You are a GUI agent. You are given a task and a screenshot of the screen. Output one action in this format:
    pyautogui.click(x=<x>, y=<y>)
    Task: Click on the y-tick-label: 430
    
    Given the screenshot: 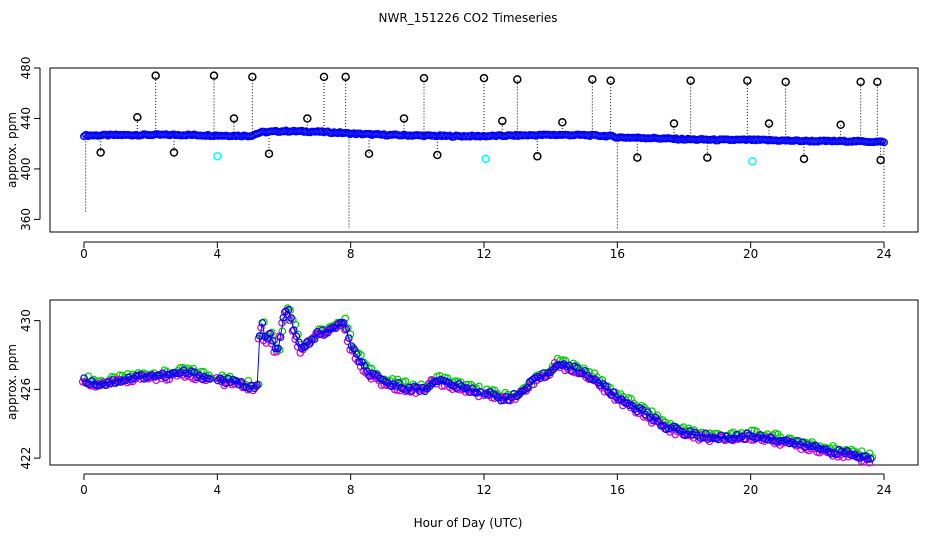 What is the action you would take?
    pyautogui.click(x=26, y=320)
    